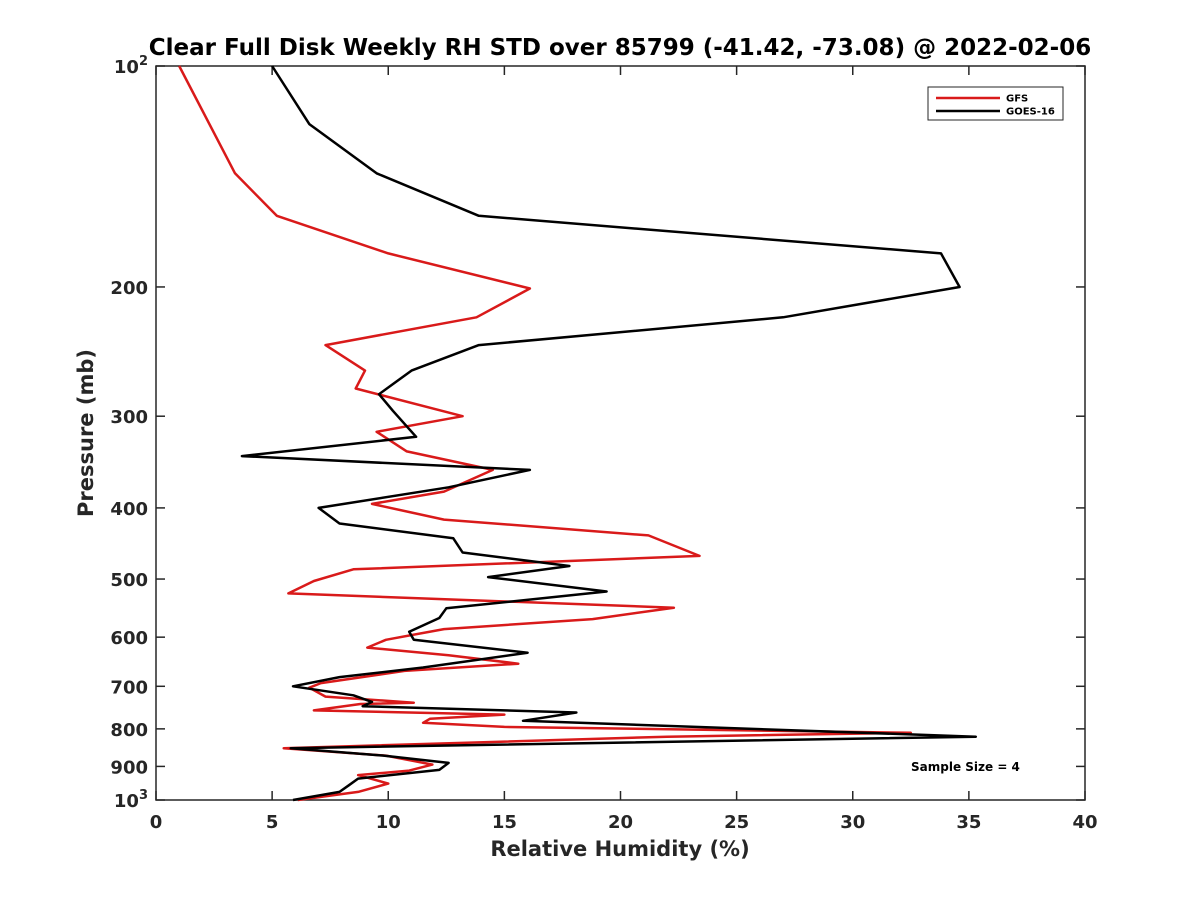  Describe the element at coordinates (129, 580) in the screenshot. I see `y-tick-label: 500` at that location.